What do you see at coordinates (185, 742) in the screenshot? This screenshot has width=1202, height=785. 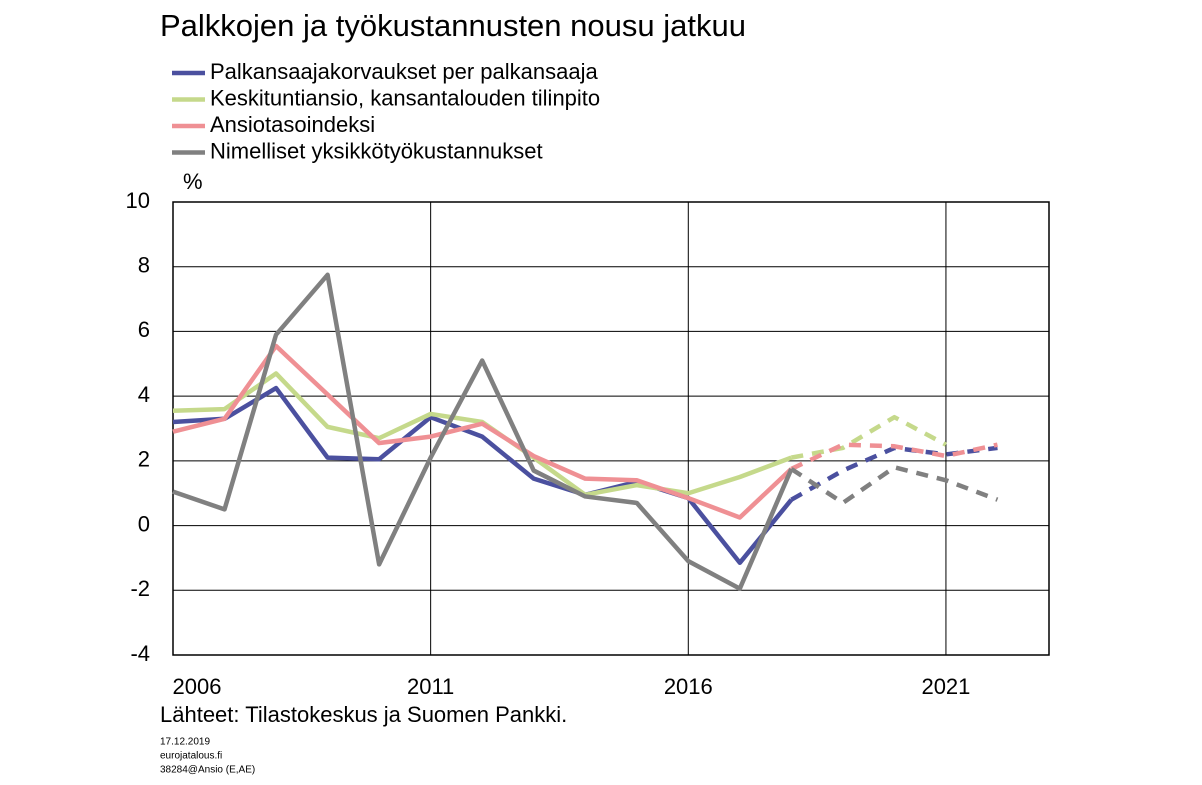 I see `note: 17.12.2019` at bounding box center [185, 742].